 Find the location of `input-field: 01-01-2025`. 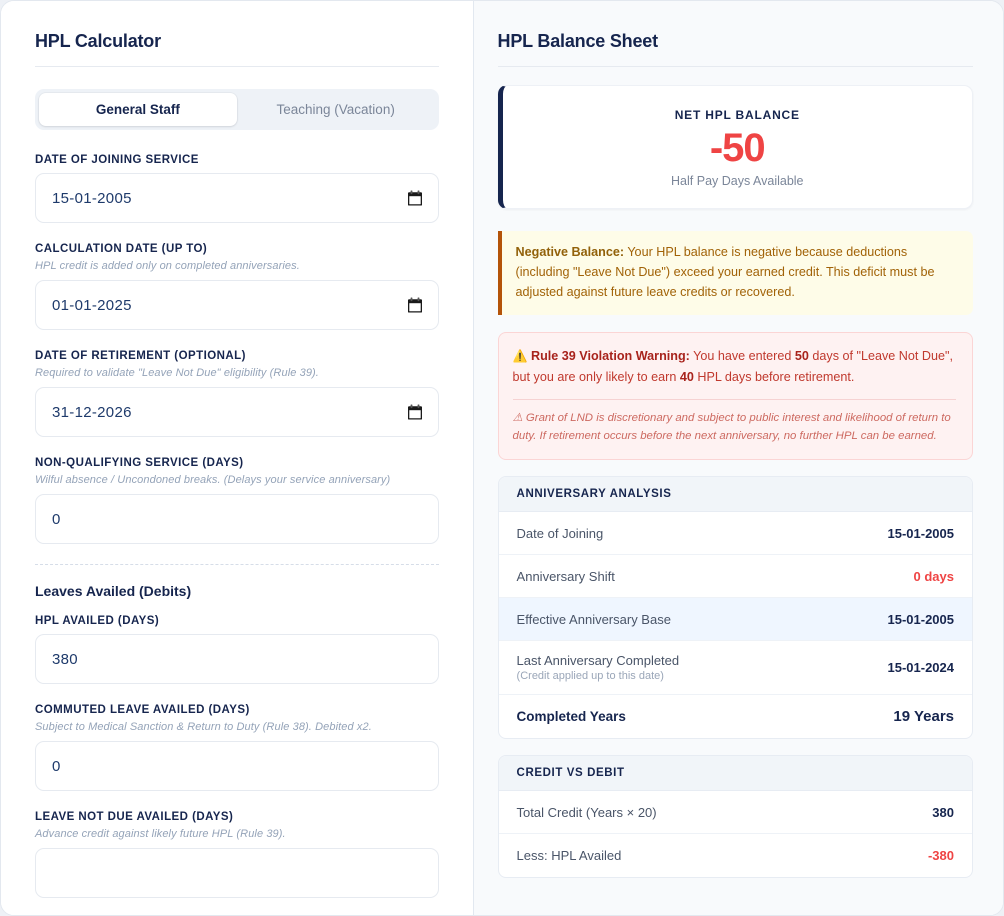

input-field: 01-01-2025 is located at coordinates (237, 305).